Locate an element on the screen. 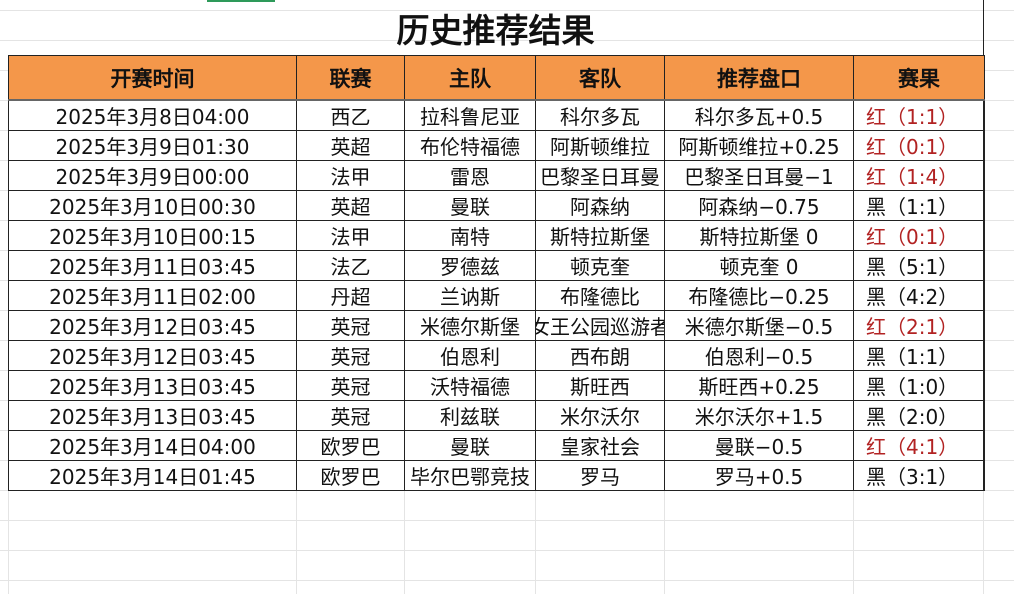 The width and height of the screenshot is (1014, 594). away-team-cell: 布隆德比 is located at coordinates (600, 295).